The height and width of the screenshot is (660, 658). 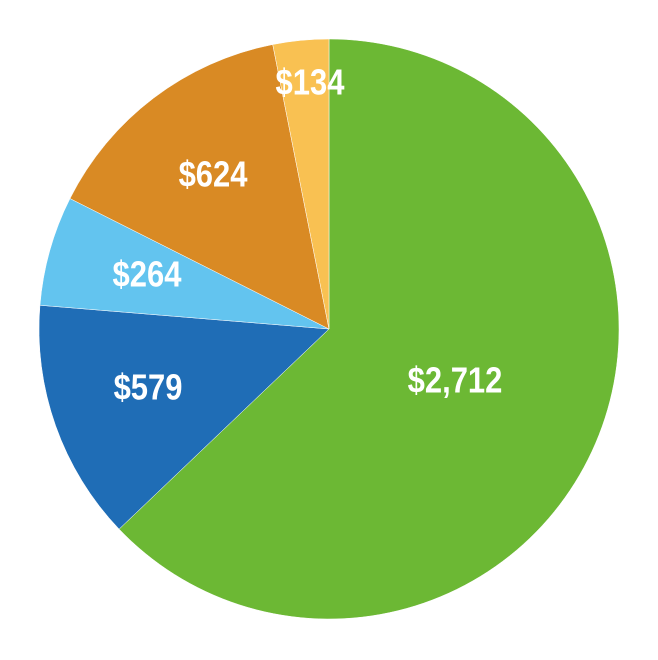 What do you see at coordinates (455, 381) in the screenshot?
I see `slice-data-label: $2,712` at bounding box center [455, 381].